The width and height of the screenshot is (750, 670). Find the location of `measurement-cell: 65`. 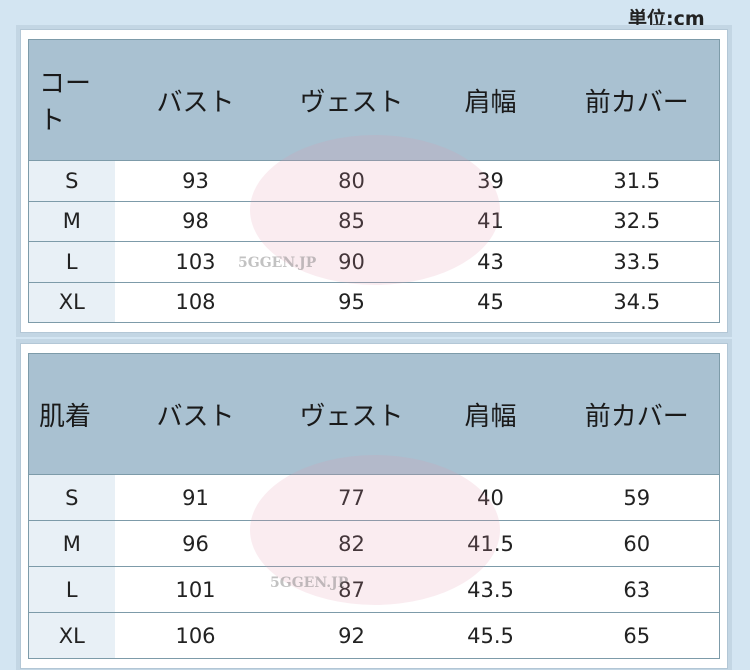

measurement-cell: 65 is located at coordinates (637, 635).